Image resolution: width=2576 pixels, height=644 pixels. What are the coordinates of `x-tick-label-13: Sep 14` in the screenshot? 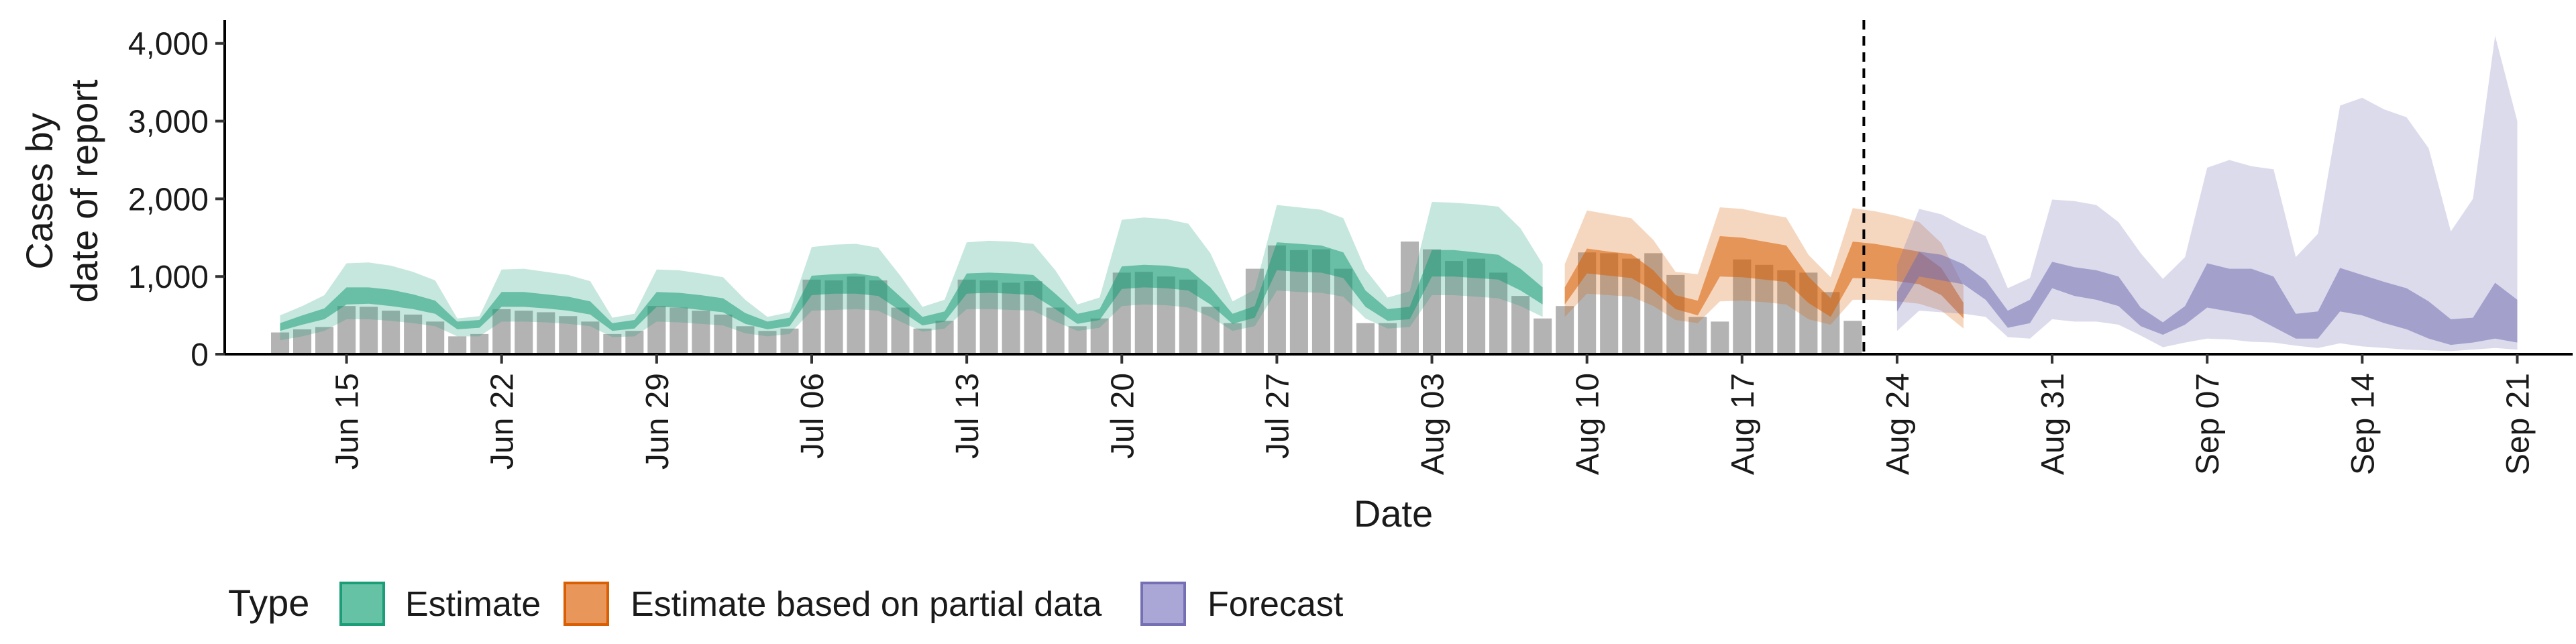 It's located at (2363, 424).